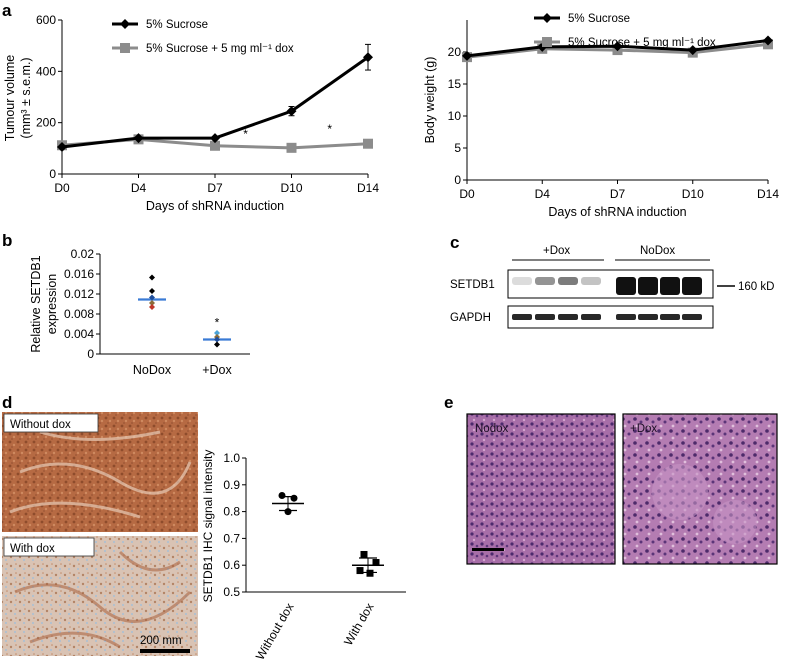  What do you see at coordinates (32, 549) in the screenshot?
I see `with-dox-label: With dox` at bounding box center [32, 549].